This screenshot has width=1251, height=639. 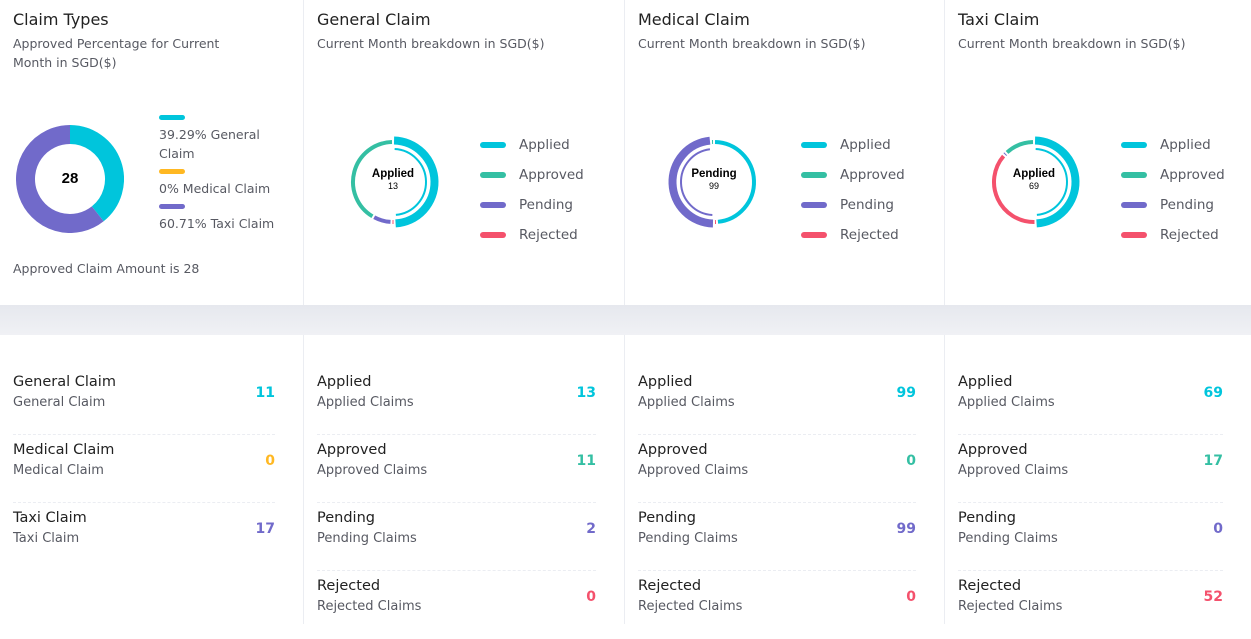 What do you see at coordinates (393, 186) in the screenshot?
I see `donut-center-value: 13` at bounding box center [393, 186].